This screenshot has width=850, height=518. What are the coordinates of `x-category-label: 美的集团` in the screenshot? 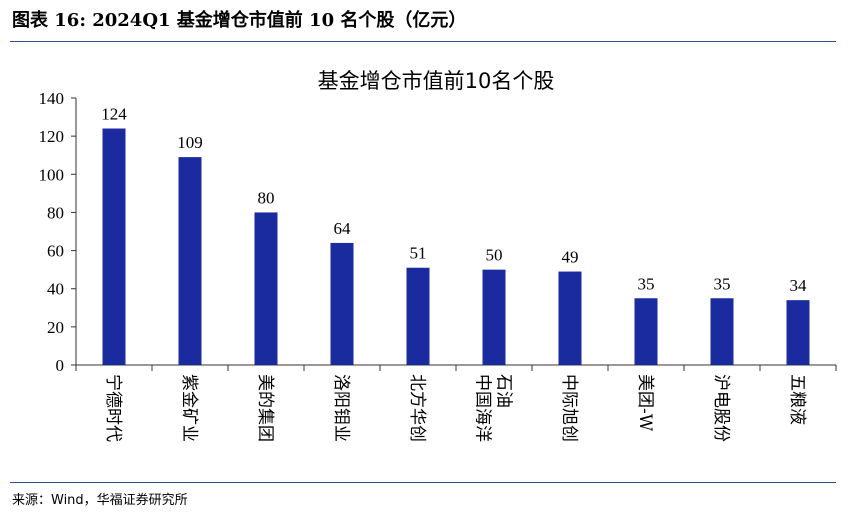 It's located at (265, 408).